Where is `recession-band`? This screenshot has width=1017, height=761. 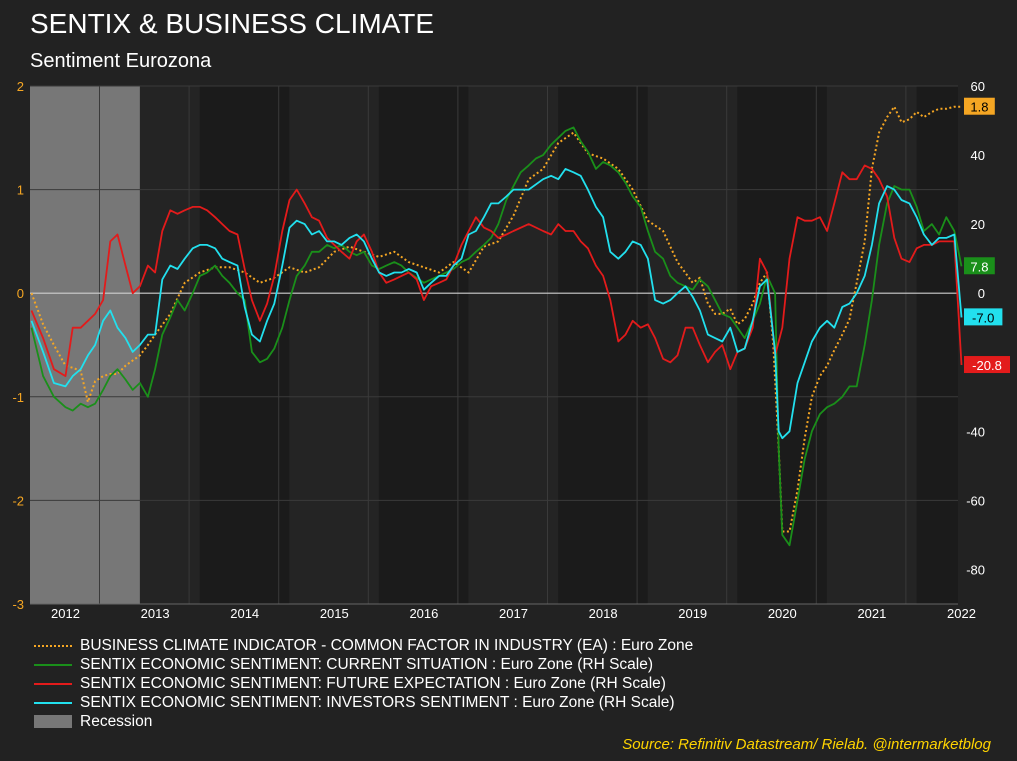
recession-band is located at coordinates (85, 345).